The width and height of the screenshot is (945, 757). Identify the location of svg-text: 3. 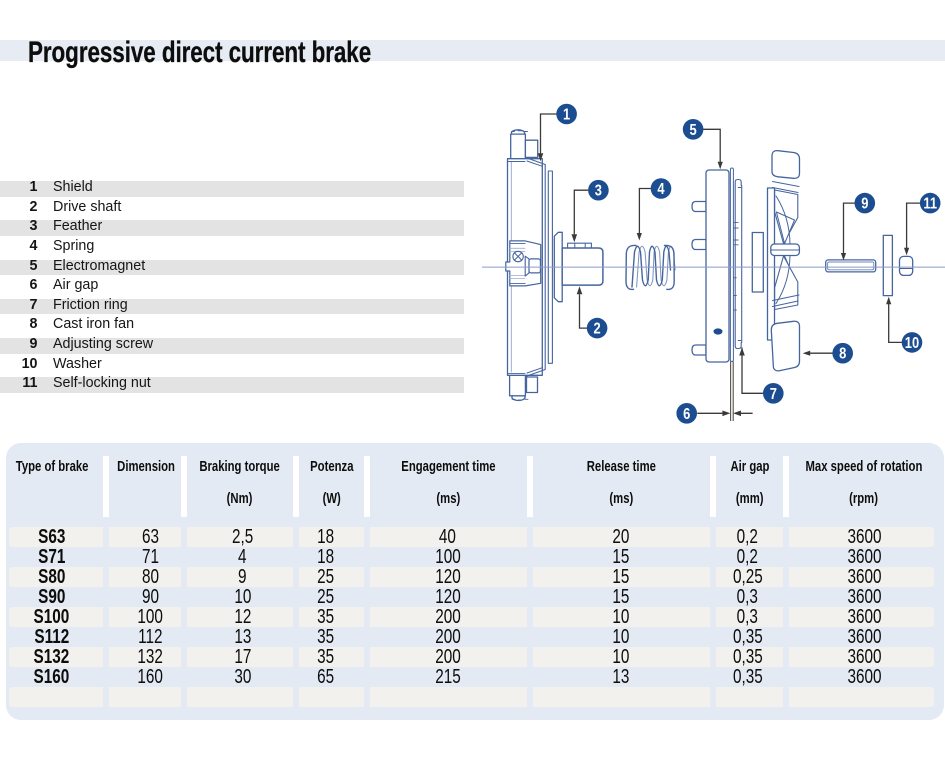
(598, 191).